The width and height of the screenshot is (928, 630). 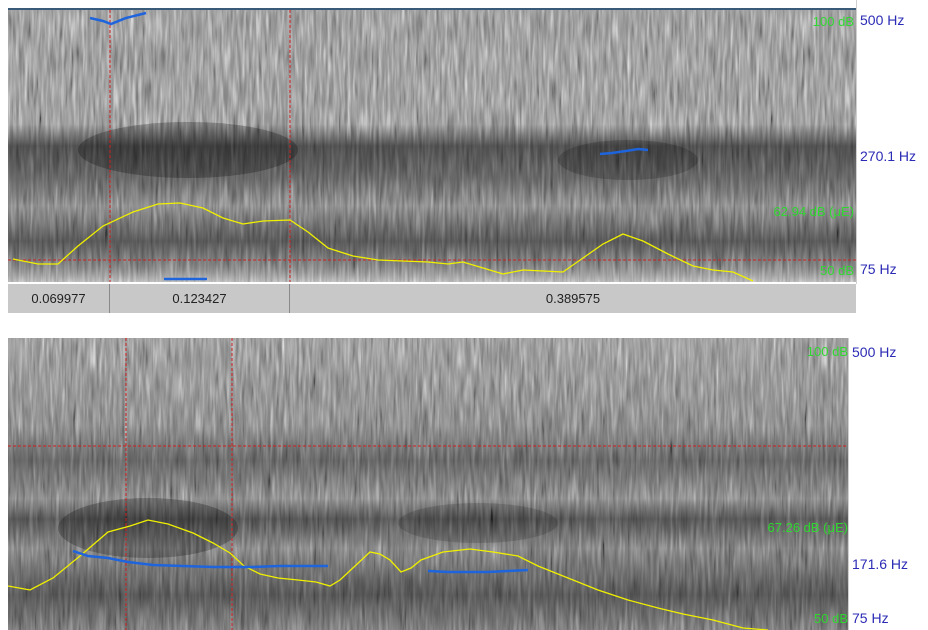 What do you see at coordinates (870, 618) in the screenshot?
I see `freq-min-label-bottom: 75 Hz` at bounding box center [870, 618].